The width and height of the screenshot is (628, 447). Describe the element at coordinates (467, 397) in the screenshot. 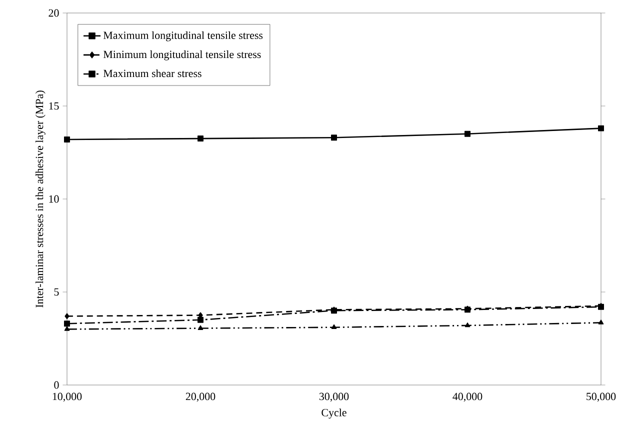

I see `x-tick-label: 40,000` at that location.